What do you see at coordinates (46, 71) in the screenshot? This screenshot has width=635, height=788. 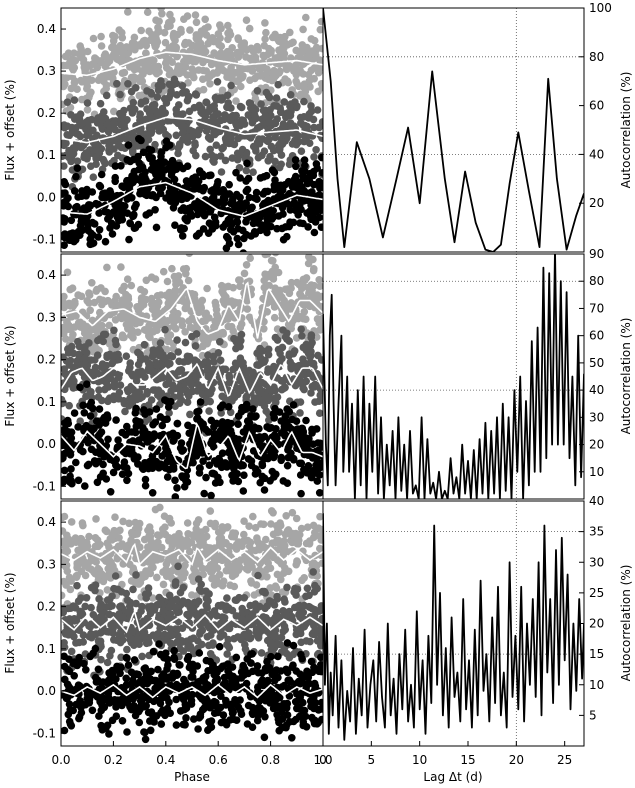 I see `y-tick-label: 0.3` at bounding box center [46, 71].